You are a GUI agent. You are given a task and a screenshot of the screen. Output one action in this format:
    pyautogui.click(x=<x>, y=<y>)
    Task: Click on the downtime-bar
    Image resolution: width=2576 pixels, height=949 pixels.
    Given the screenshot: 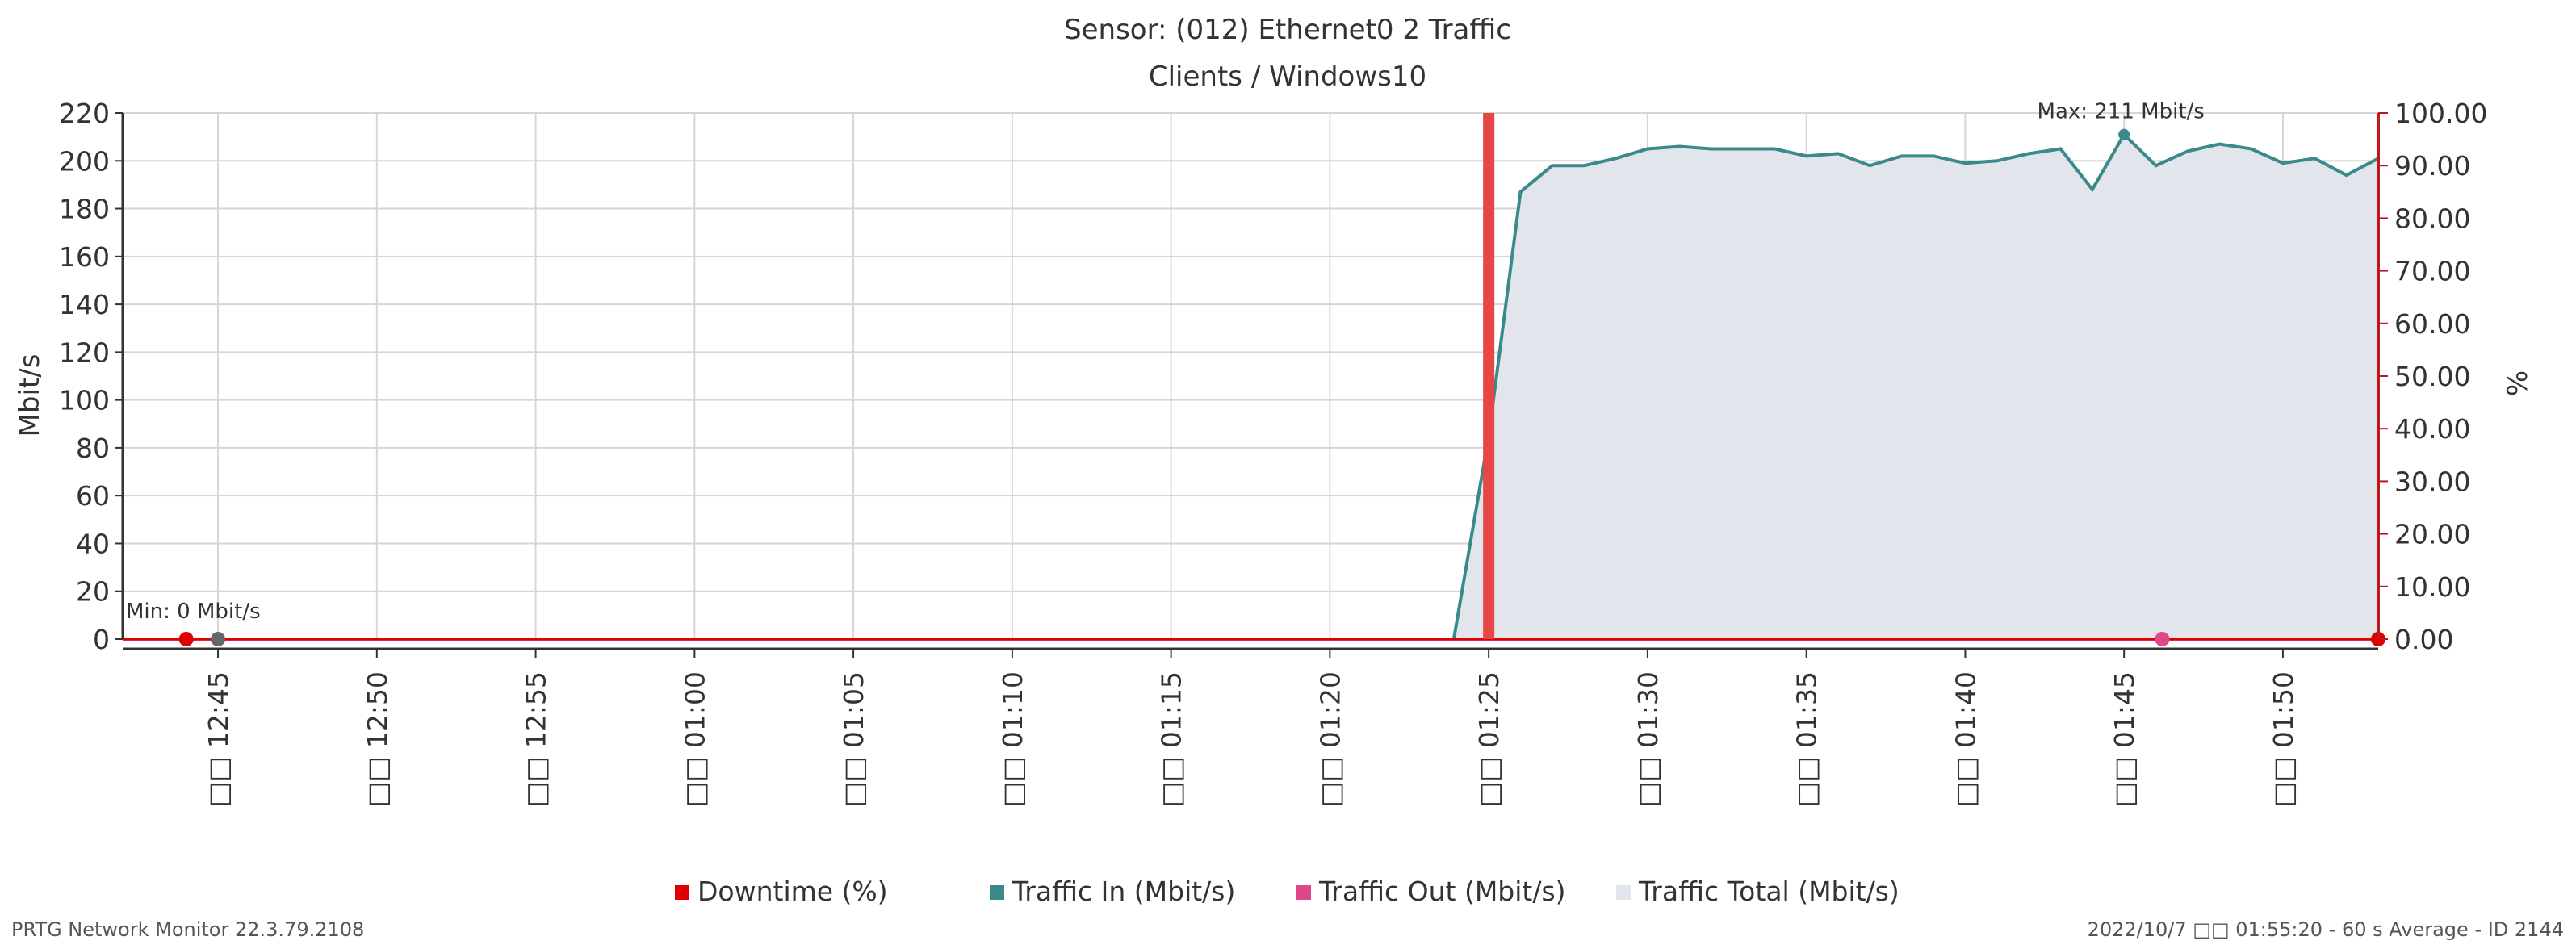 What is the action you would take?
    pyautogui.click(x=1489, y=376)
    